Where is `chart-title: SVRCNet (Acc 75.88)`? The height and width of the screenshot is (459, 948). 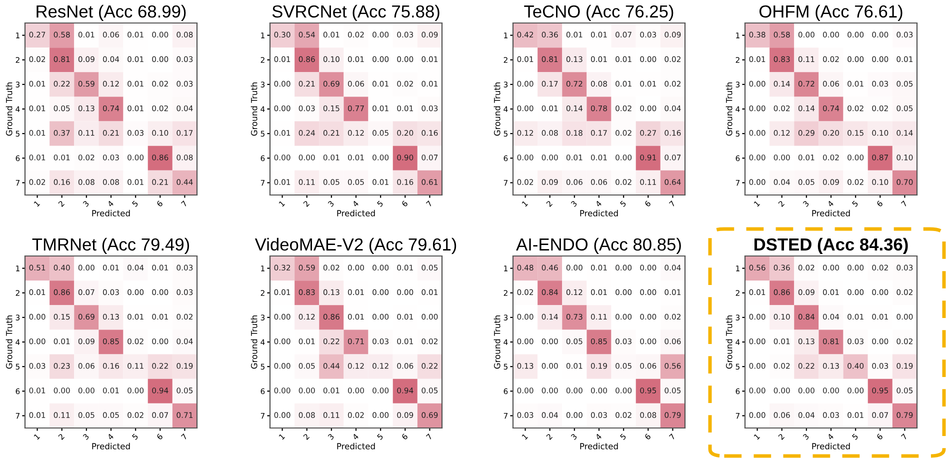 chart-title: SVRCNet (Acc 75.88) is located at coordinates (356, 13).